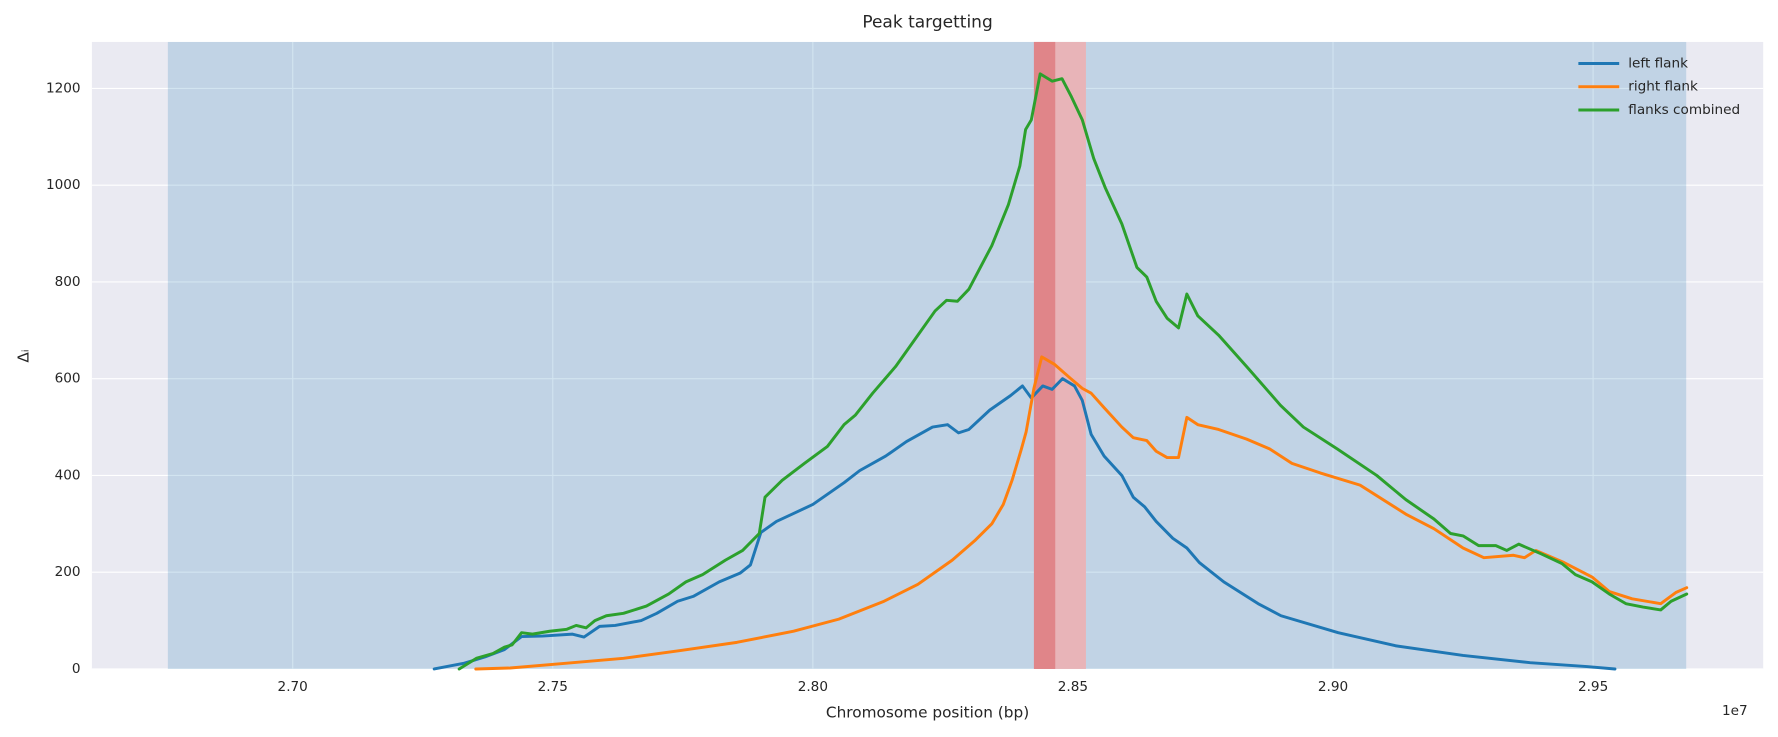  Describe the element at coordinates (63, 88) in the screenshot. I see `y-tick-label: 1200` at that location.